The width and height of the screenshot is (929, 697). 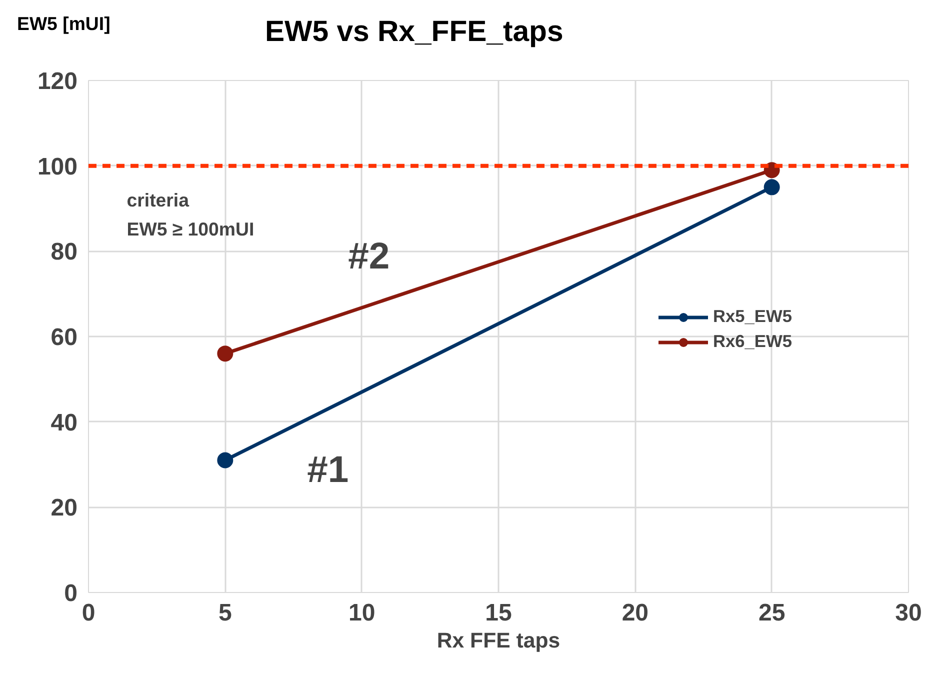 I want to click on legend-label: Rx6_EW5, so click(x=752, y=341).